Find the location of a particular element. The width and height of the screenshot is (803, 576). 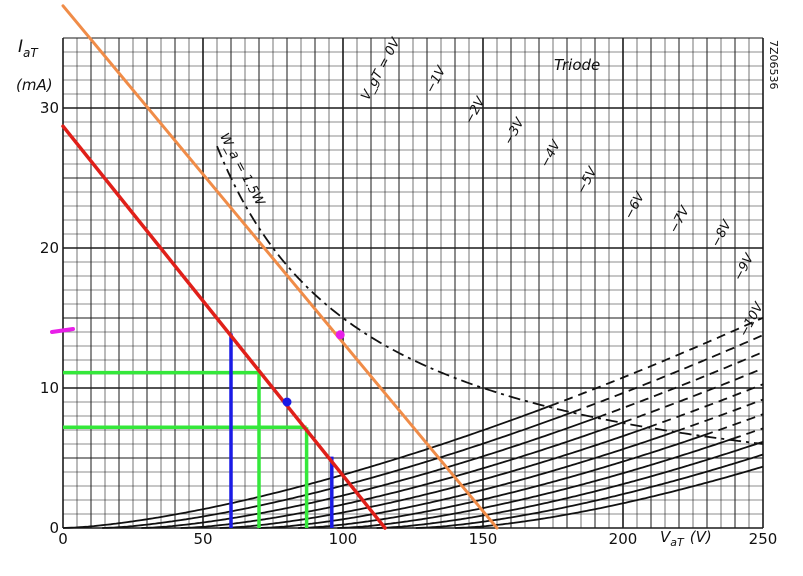

x-axis-subscript: aT is located at coordinates (677, 542).